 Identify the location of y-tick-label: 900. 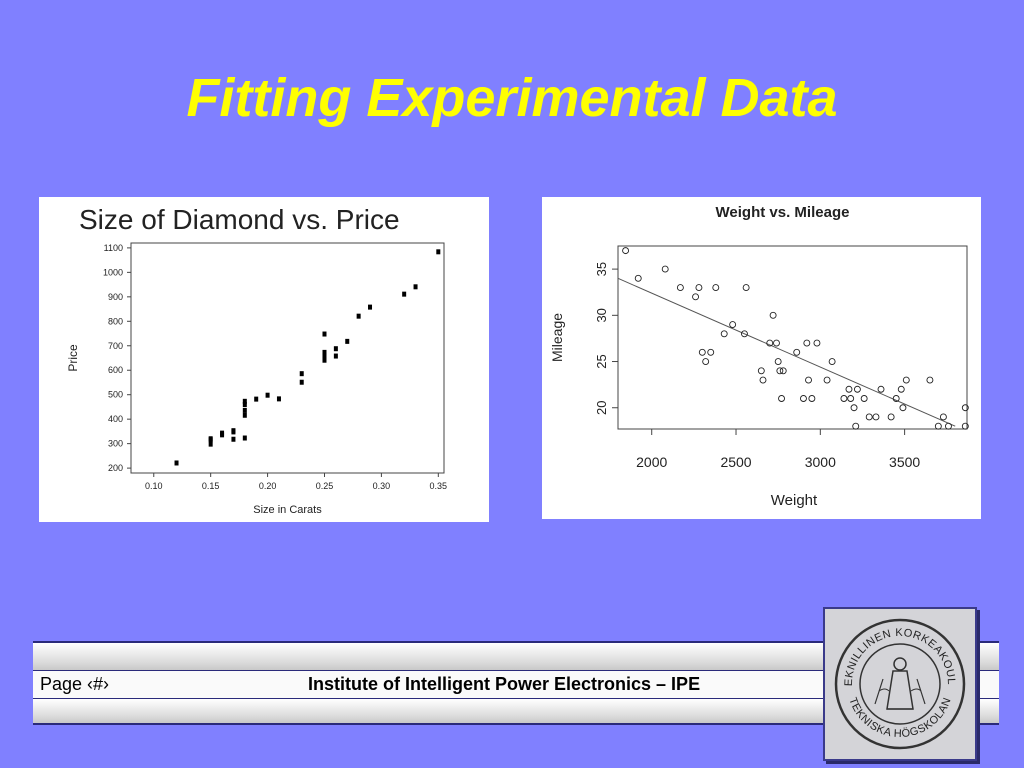
(115, 297).